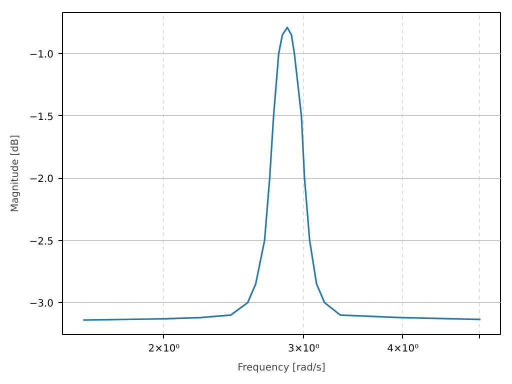  Describe the element at coordinates (41, 242) in the screenshot. I see `y-tick-label: −2.5` at that location.